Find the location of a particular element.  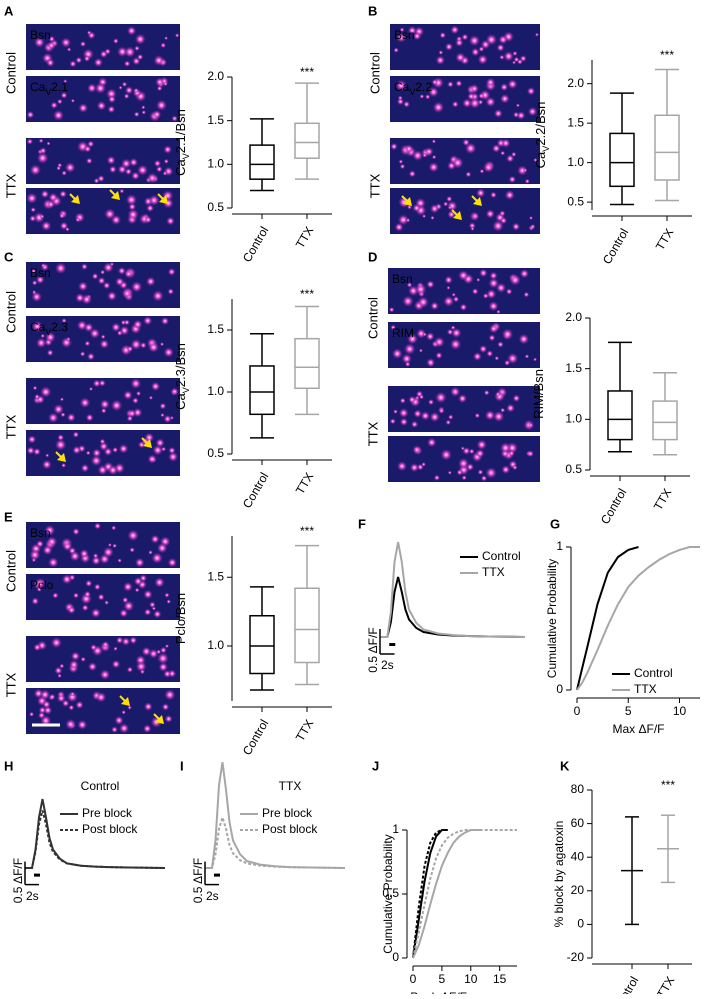

stimulus is located at coordinates (392, 644).